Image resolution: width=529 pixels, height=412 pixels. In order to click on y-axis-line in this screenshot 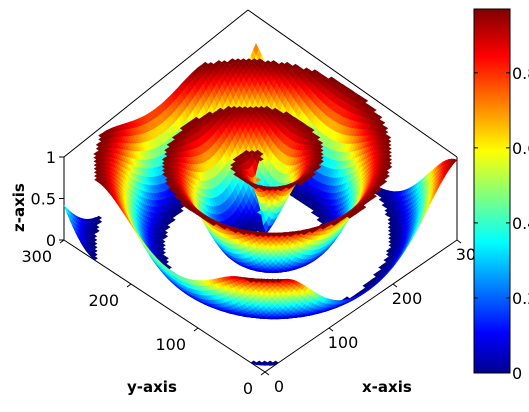, I will do `click(164, 306)`.